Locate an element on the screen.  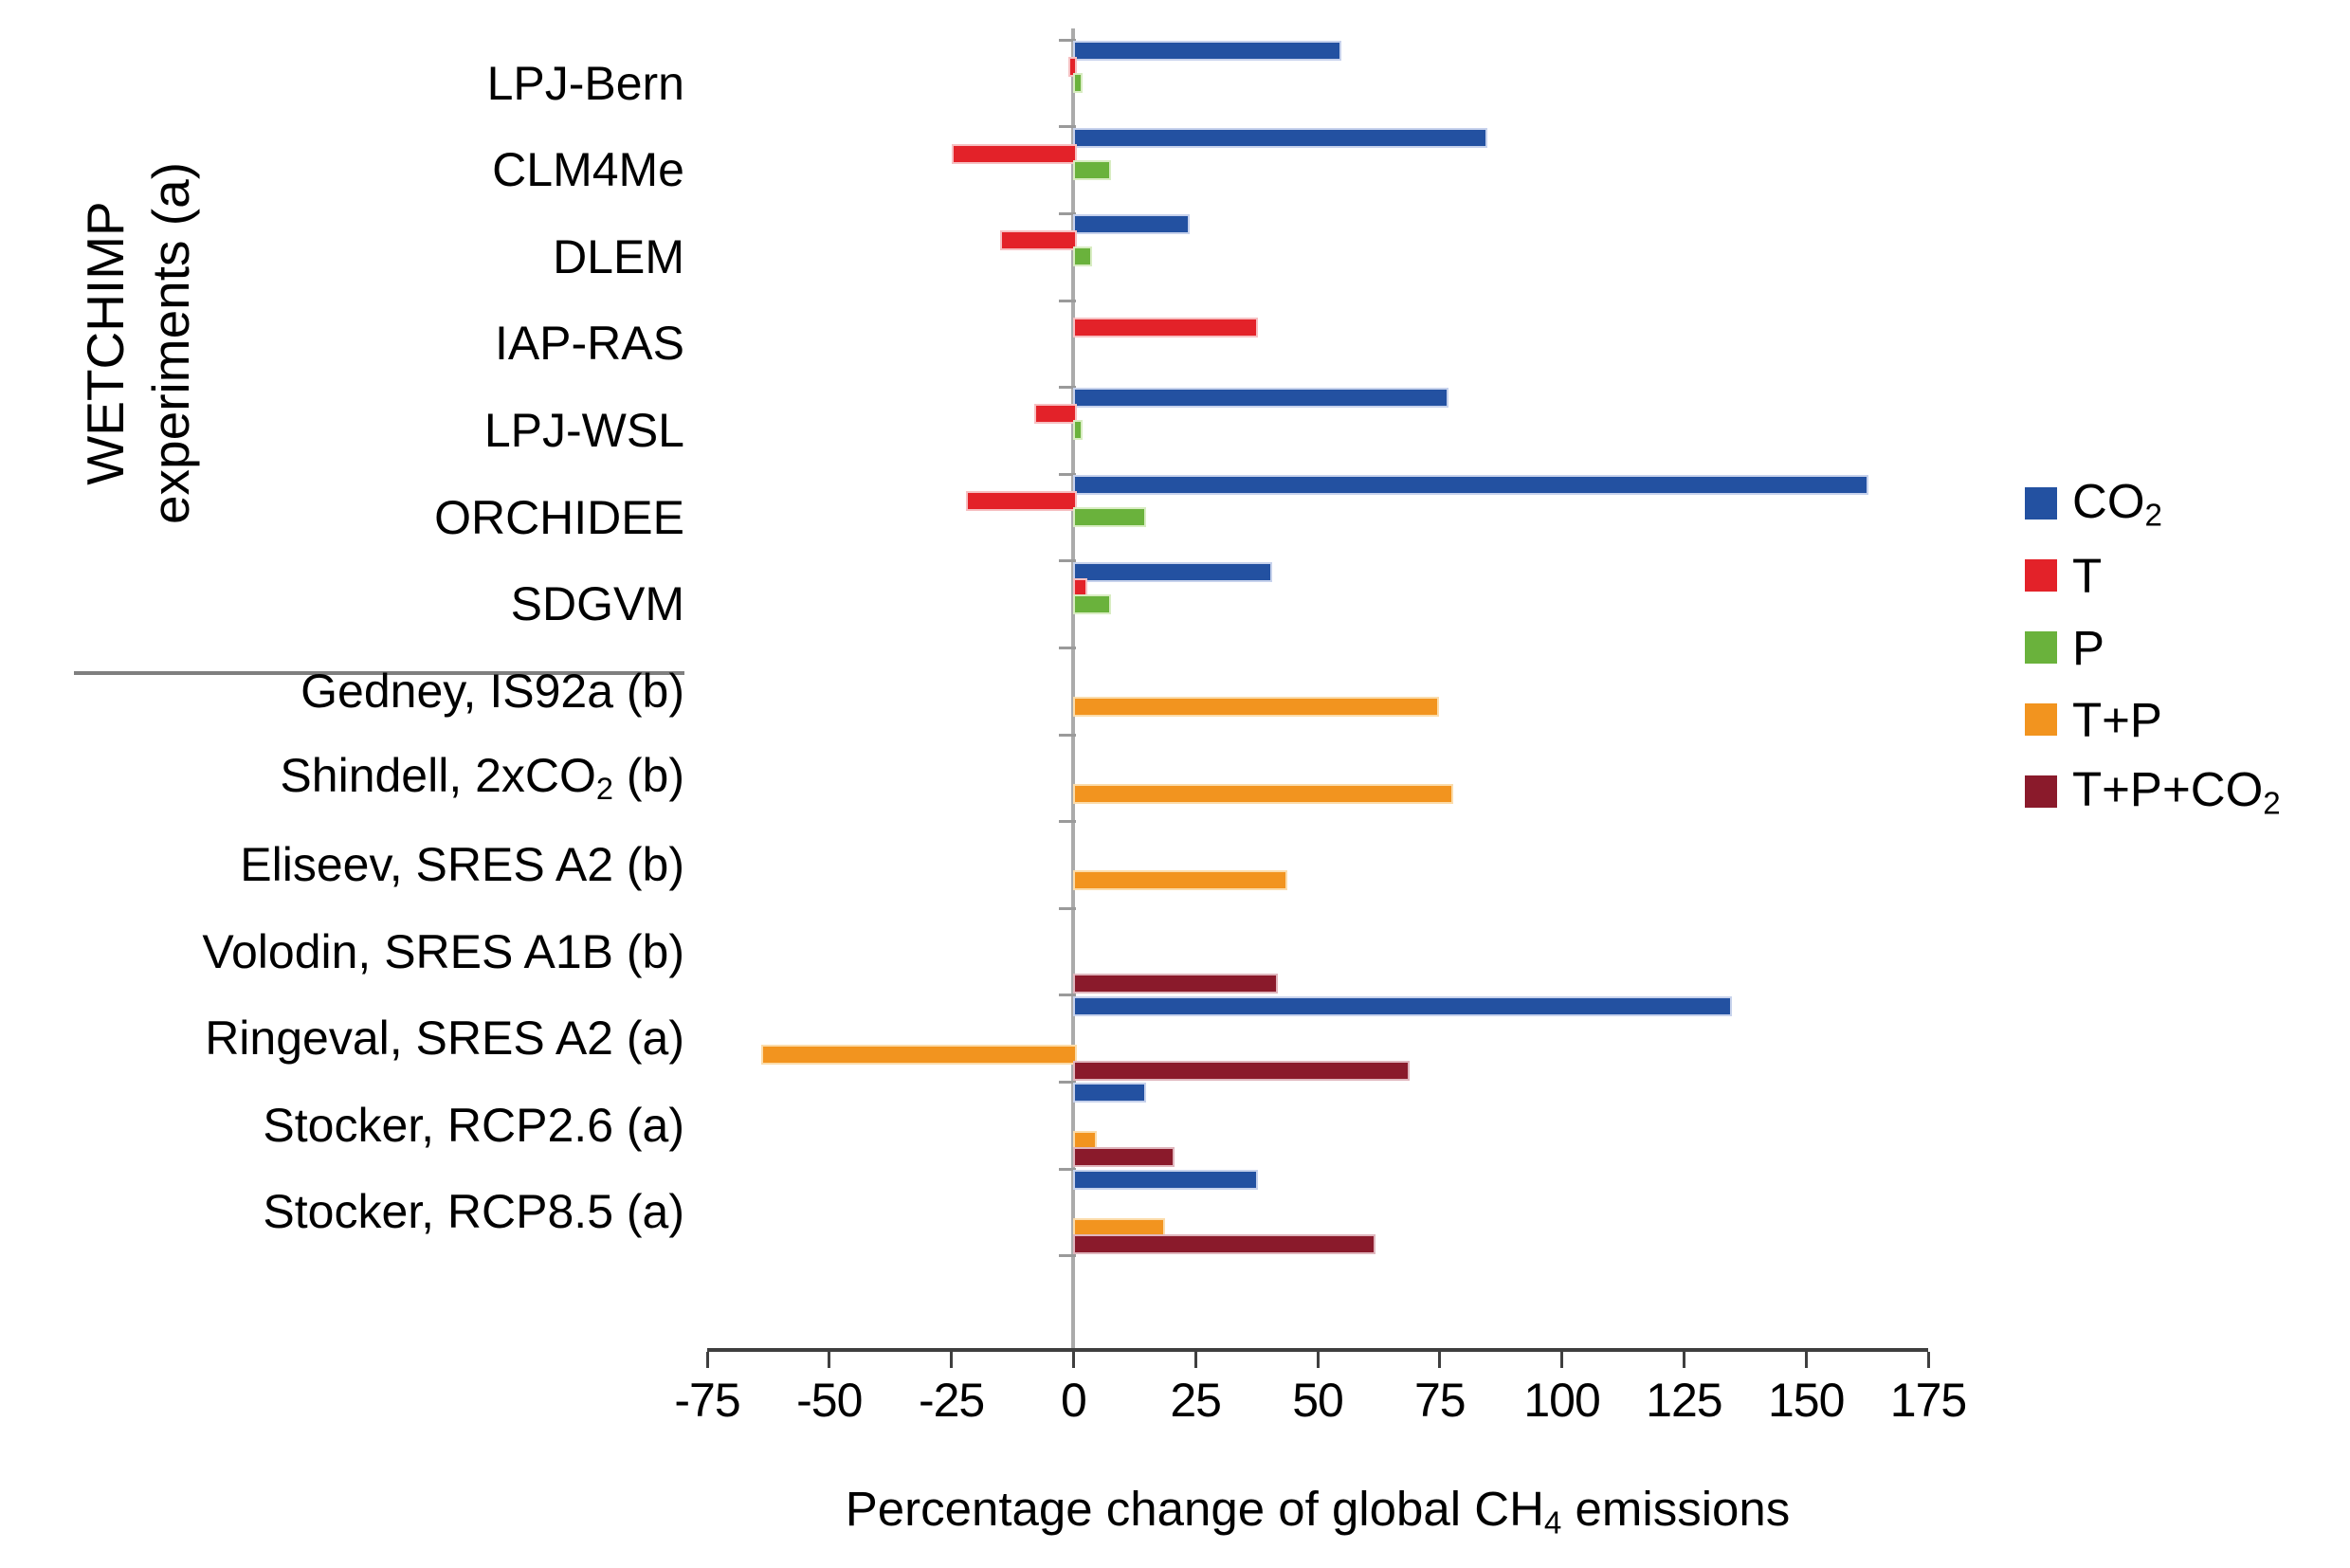
category-label: DLEM is located at coordinates (618, 256).